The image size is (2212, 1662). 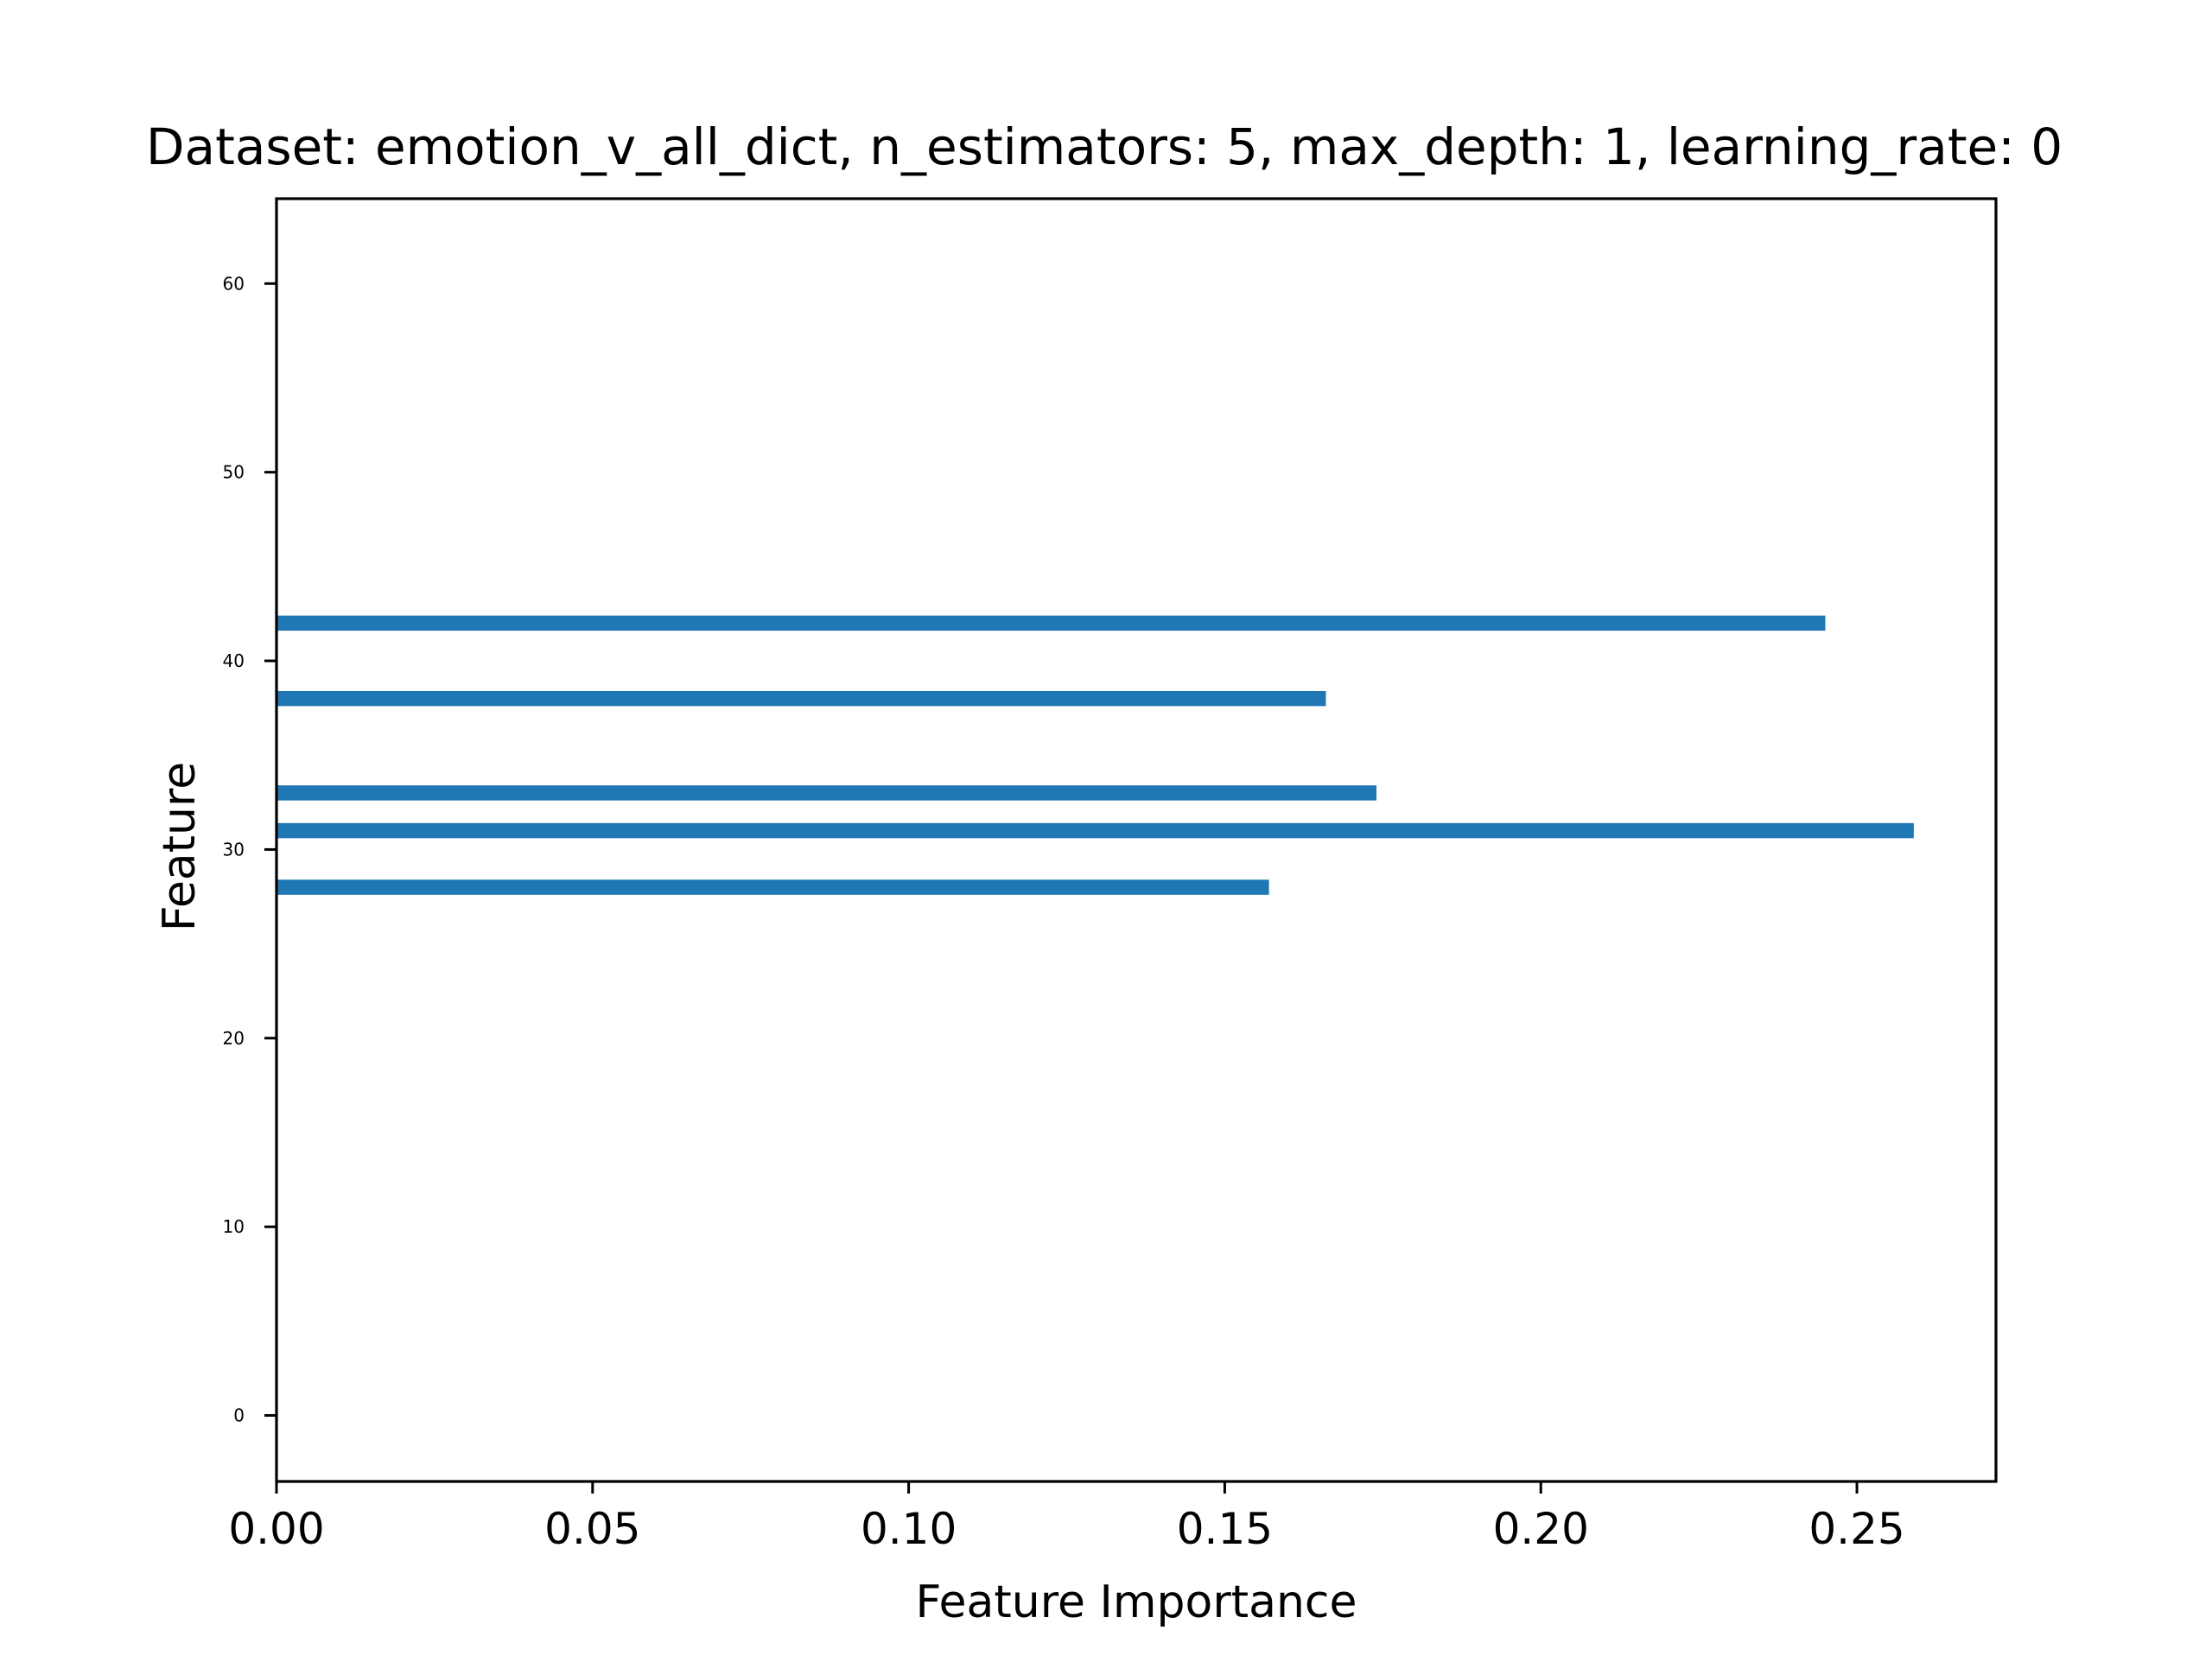 I want to click on y-tick-label: 60, so click(x=234, y=283).